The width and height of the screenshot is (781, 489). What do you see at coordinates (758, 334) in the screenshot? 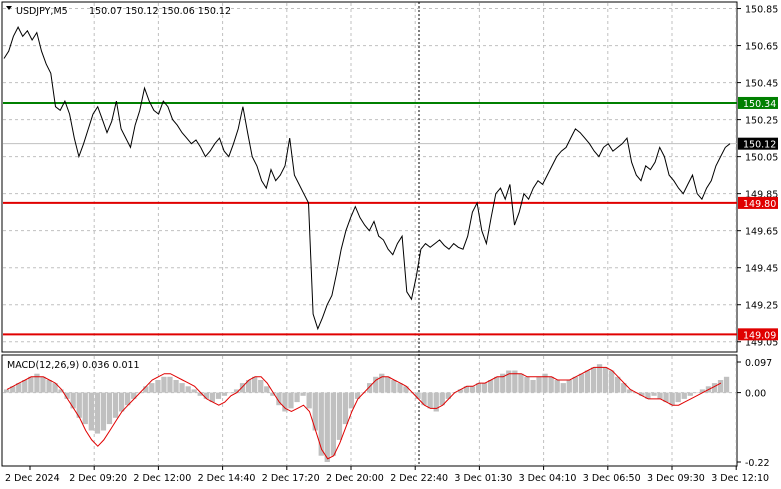
I see `level-tag-149.09` at bounding box center [758, 334].